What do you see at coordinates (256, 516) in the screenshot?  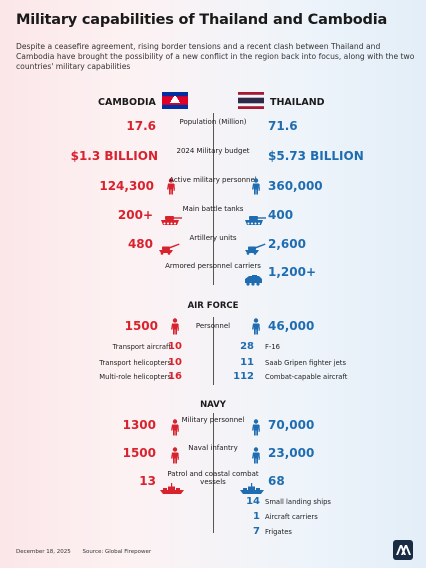 I see `thailand-item-value: 1` at bounding box center [256, 516].